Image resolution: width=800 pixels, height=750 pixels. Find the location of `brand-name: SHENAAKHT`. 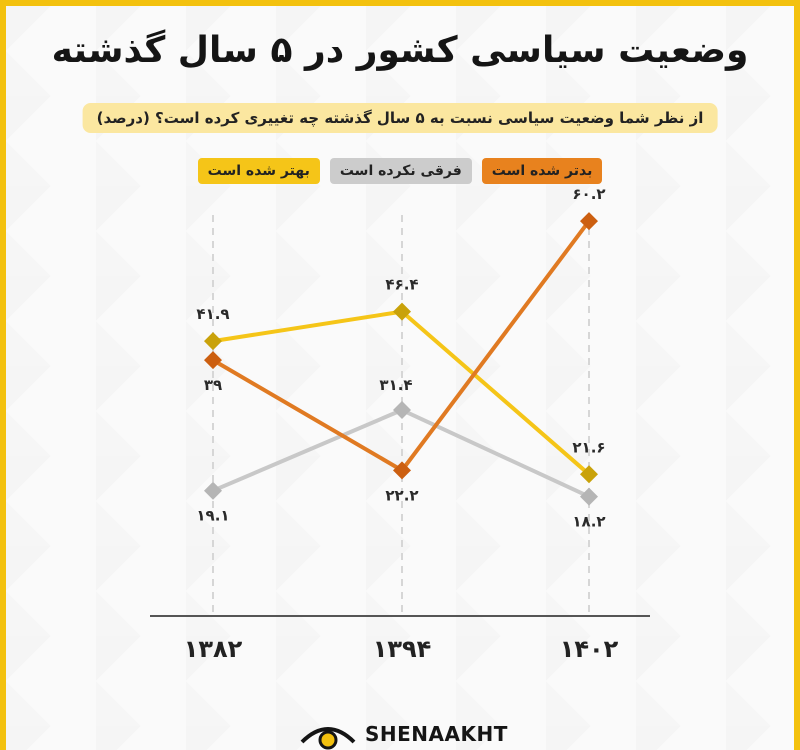

brand-name: SHENAAKHT is located at coordinates (436, 734).